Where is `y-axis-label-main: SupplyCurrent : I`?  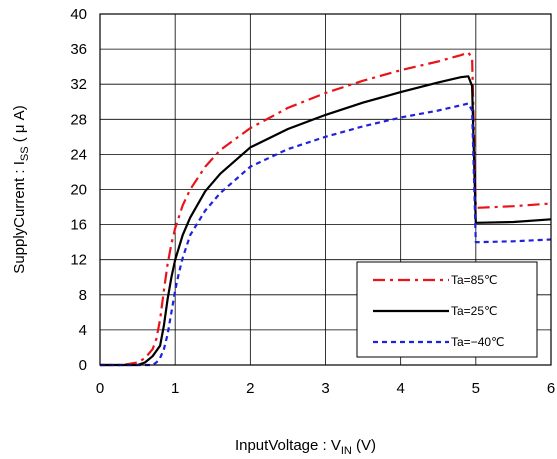
y-axis-label-main: SupplyCurrent : I is located at coordinates (19, 217).